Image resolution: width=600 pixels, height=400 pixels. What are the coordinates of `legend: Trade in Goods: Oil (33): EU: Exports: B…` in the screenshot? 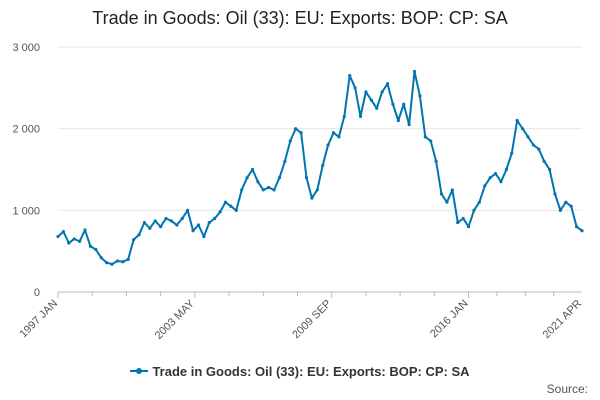 It's located at (300, 371).